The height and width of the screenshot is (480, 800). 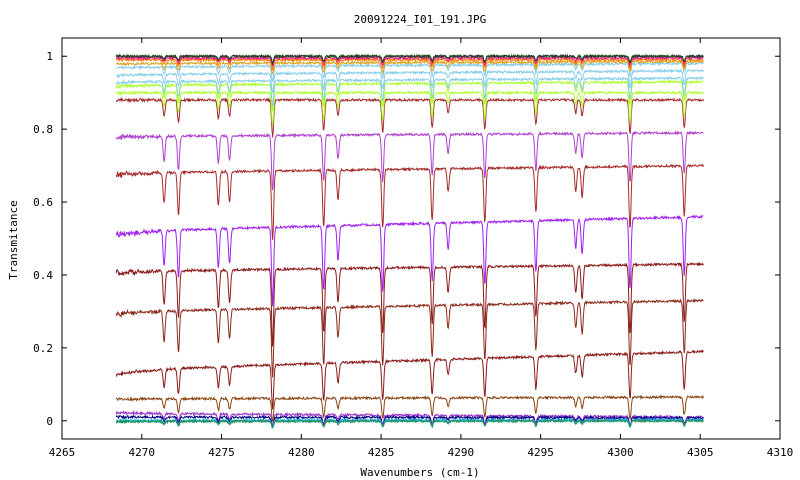 What do you see at coordinates (221, 452) in the screenshot?
I see `x-tick-label: 4275` at bounding box center [221, 452].